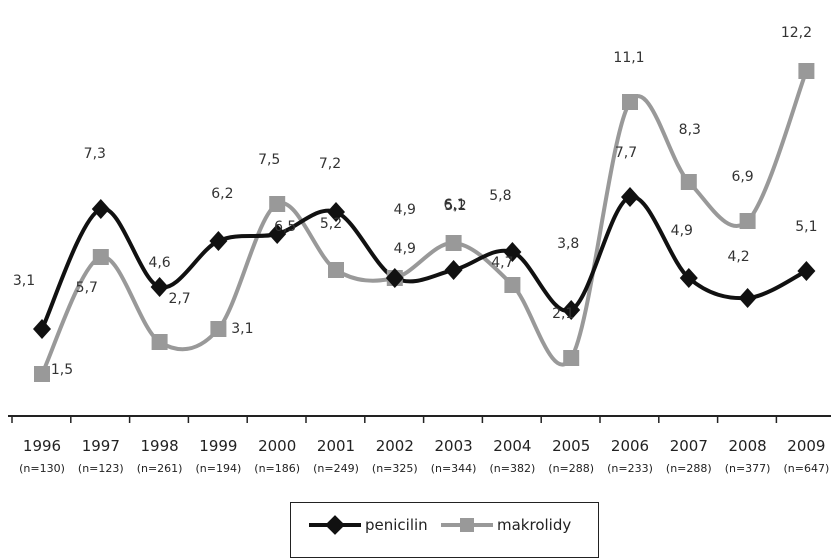  What do you see at coordinates (95, 154) in the screenshot?
I see `data-label-penicilin-1997: 7,3` at bounding box center [95, 154].